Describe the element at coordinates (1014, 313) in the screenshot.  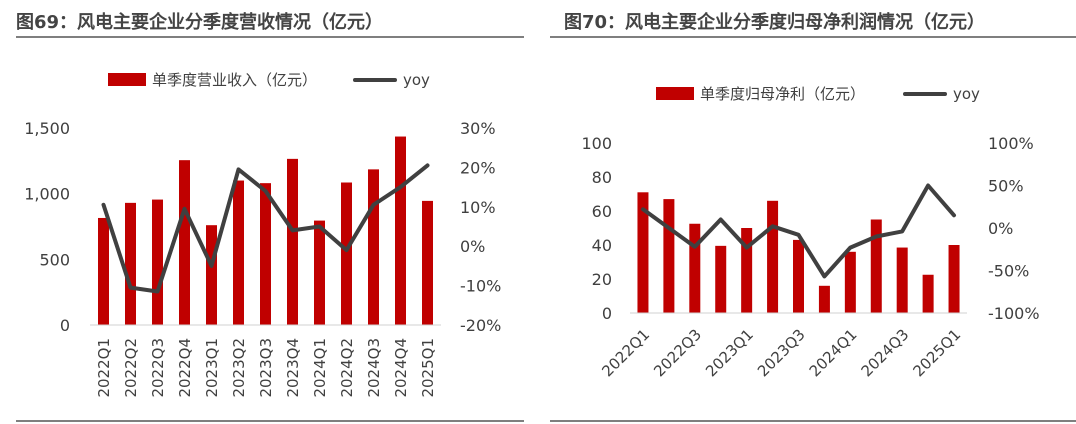
I see `y-right-tick-label: -100%` at that location.